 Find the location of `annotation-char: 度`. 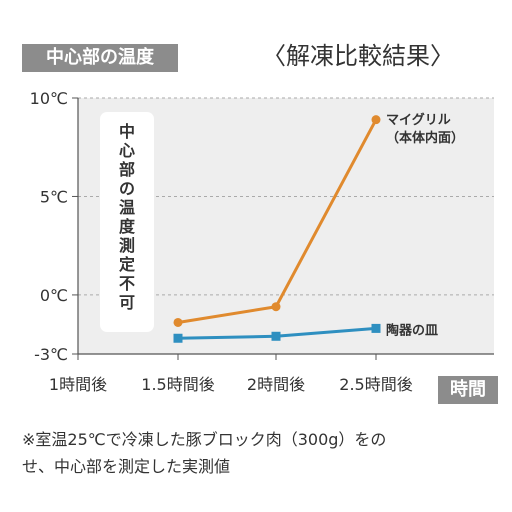

annotation-char: 度 is located at coordinates (127, 226).